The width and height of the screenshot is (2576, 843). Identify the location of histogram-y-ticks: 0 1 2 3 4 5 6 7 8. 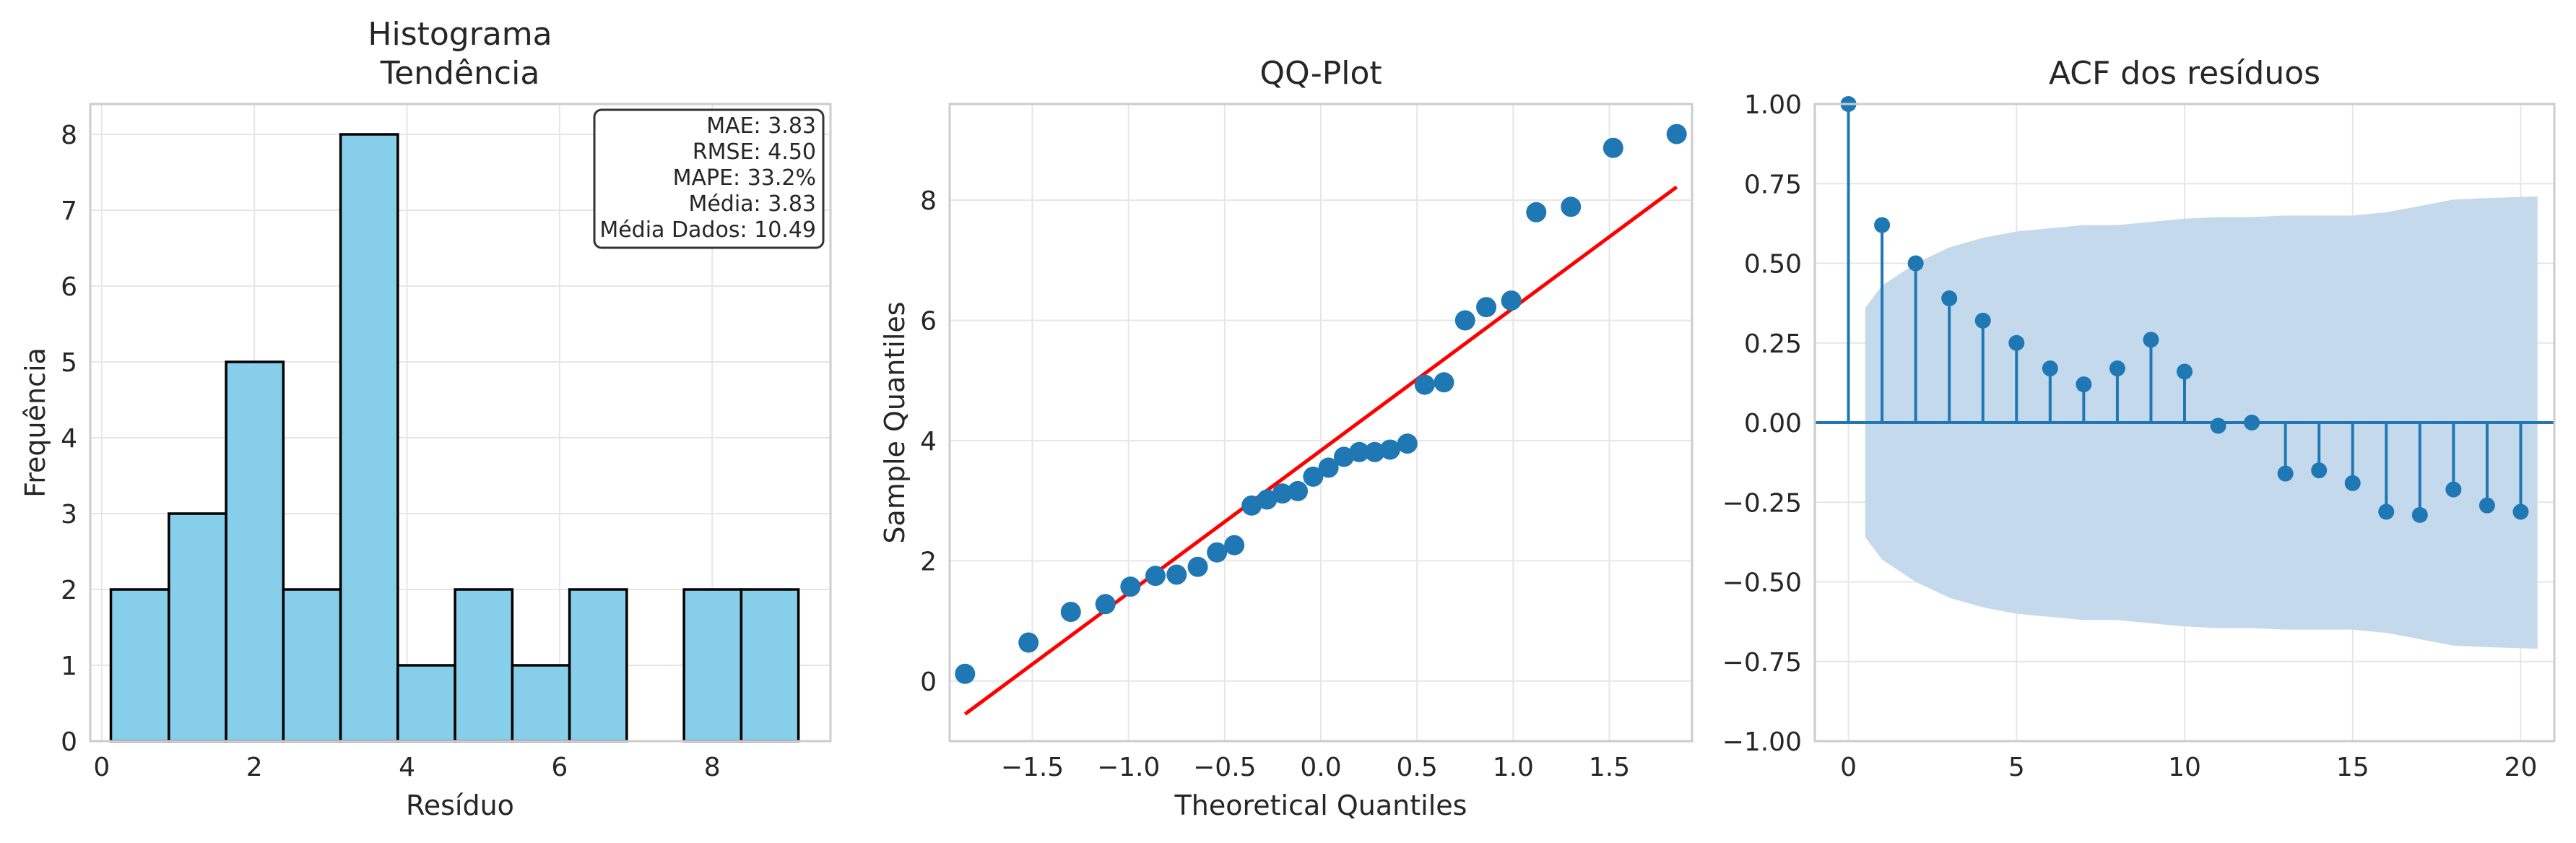
(69, 439).